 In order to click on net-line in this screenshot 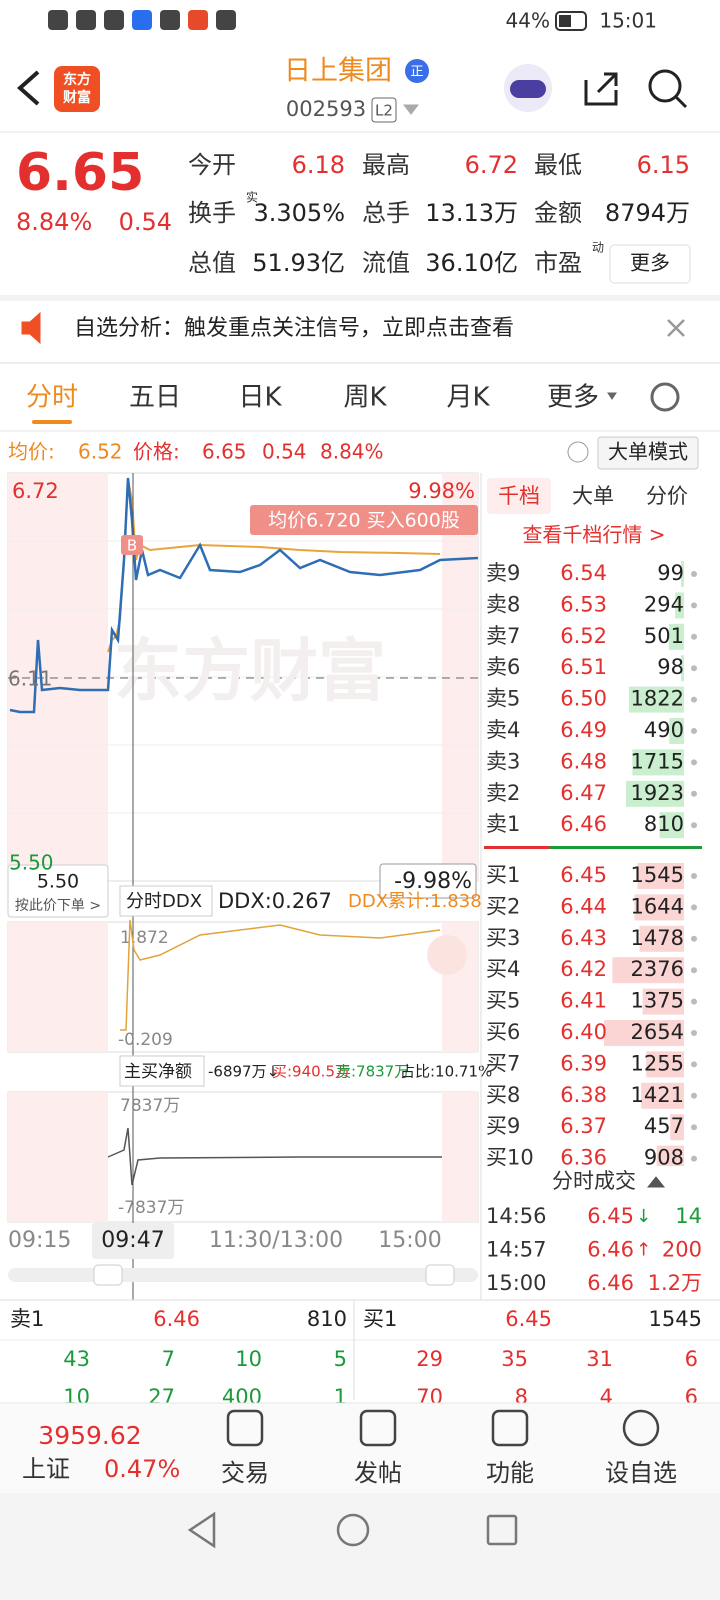, I will do `click(274, 1156)`.